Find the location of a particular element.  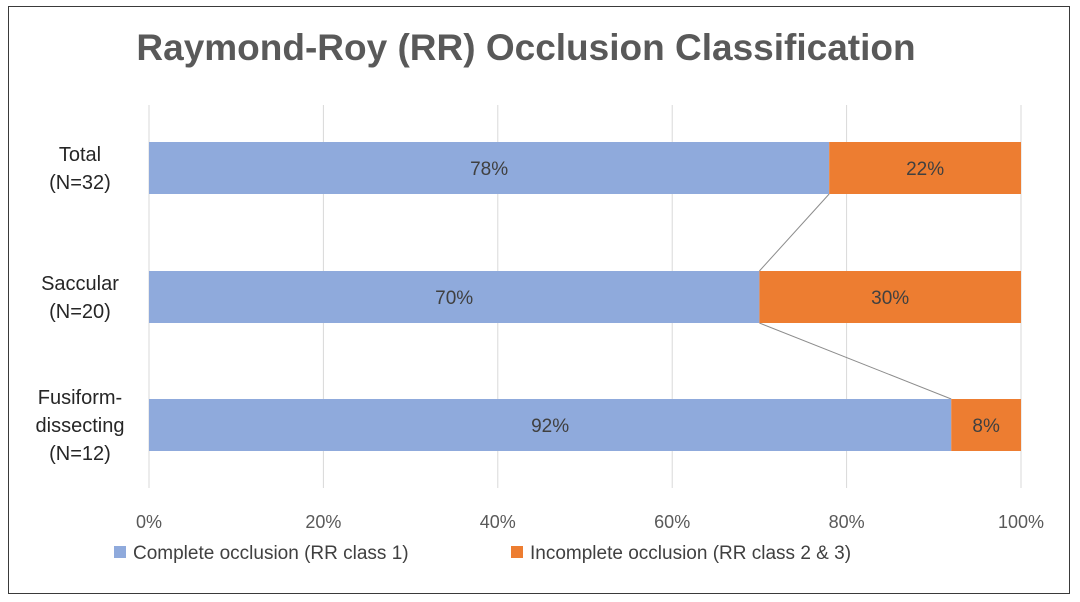

bar-series0-cat0 is located at coordinates (489, 168).